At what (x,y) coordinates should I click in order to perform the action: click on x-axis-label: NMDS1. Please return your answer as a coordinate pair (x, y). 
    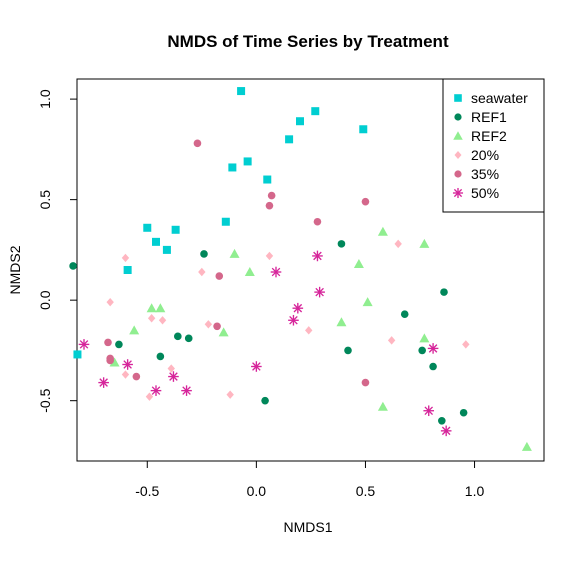
    Looking at the image, I should click on (307, 527).